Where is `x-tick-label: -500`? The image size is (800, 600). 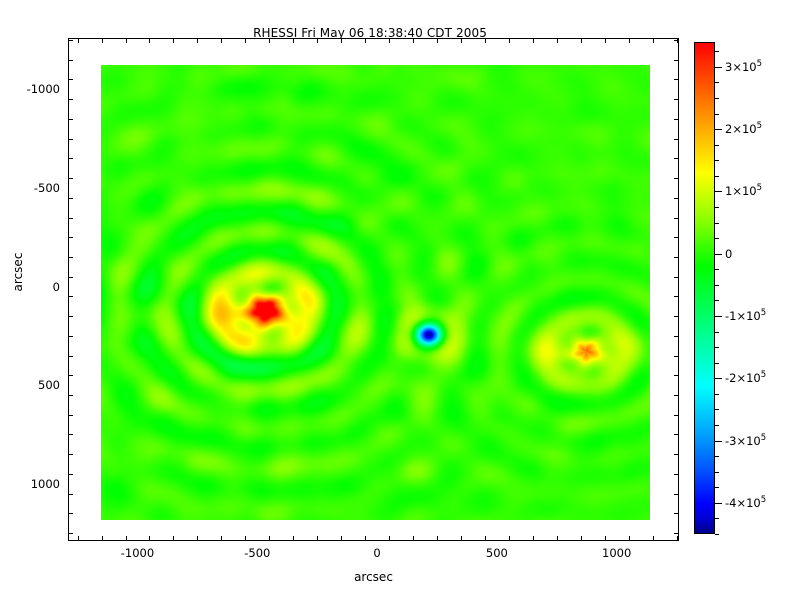 x-tick-label: -500 is located at coordinates (257, 553).